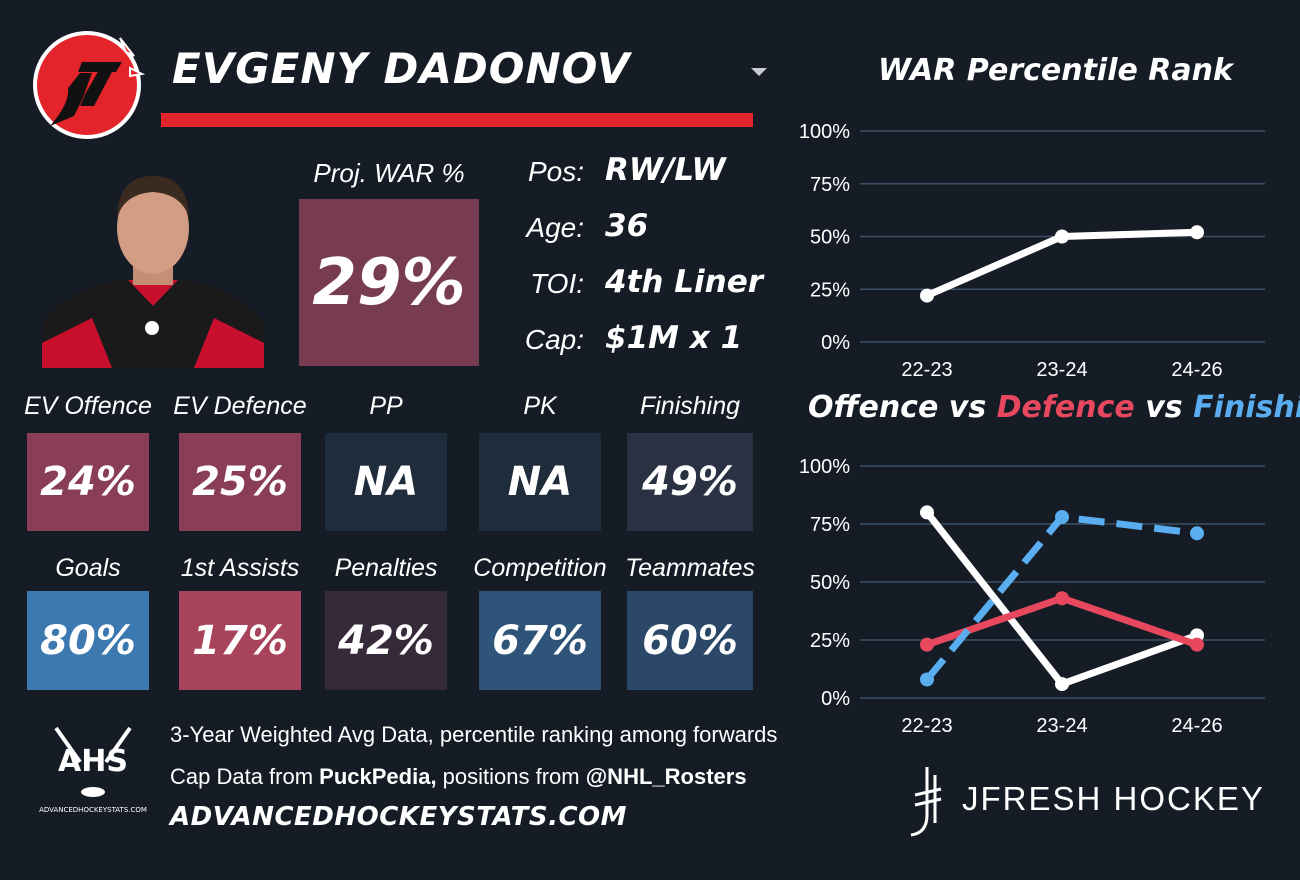  What do you see at coordinates (555, 171) in the screenshot?
I see `info-label: Pos:` at bounding box center [555, 171].